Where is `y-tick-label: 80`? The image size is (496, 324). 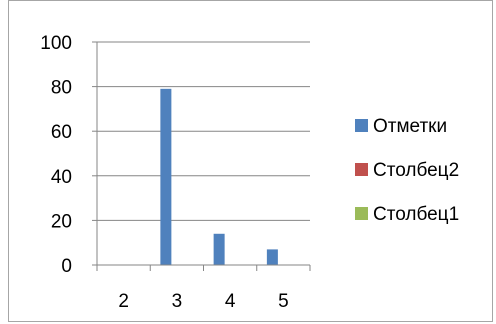 y-tick-label: 80 is located at coordinates (61, 88).